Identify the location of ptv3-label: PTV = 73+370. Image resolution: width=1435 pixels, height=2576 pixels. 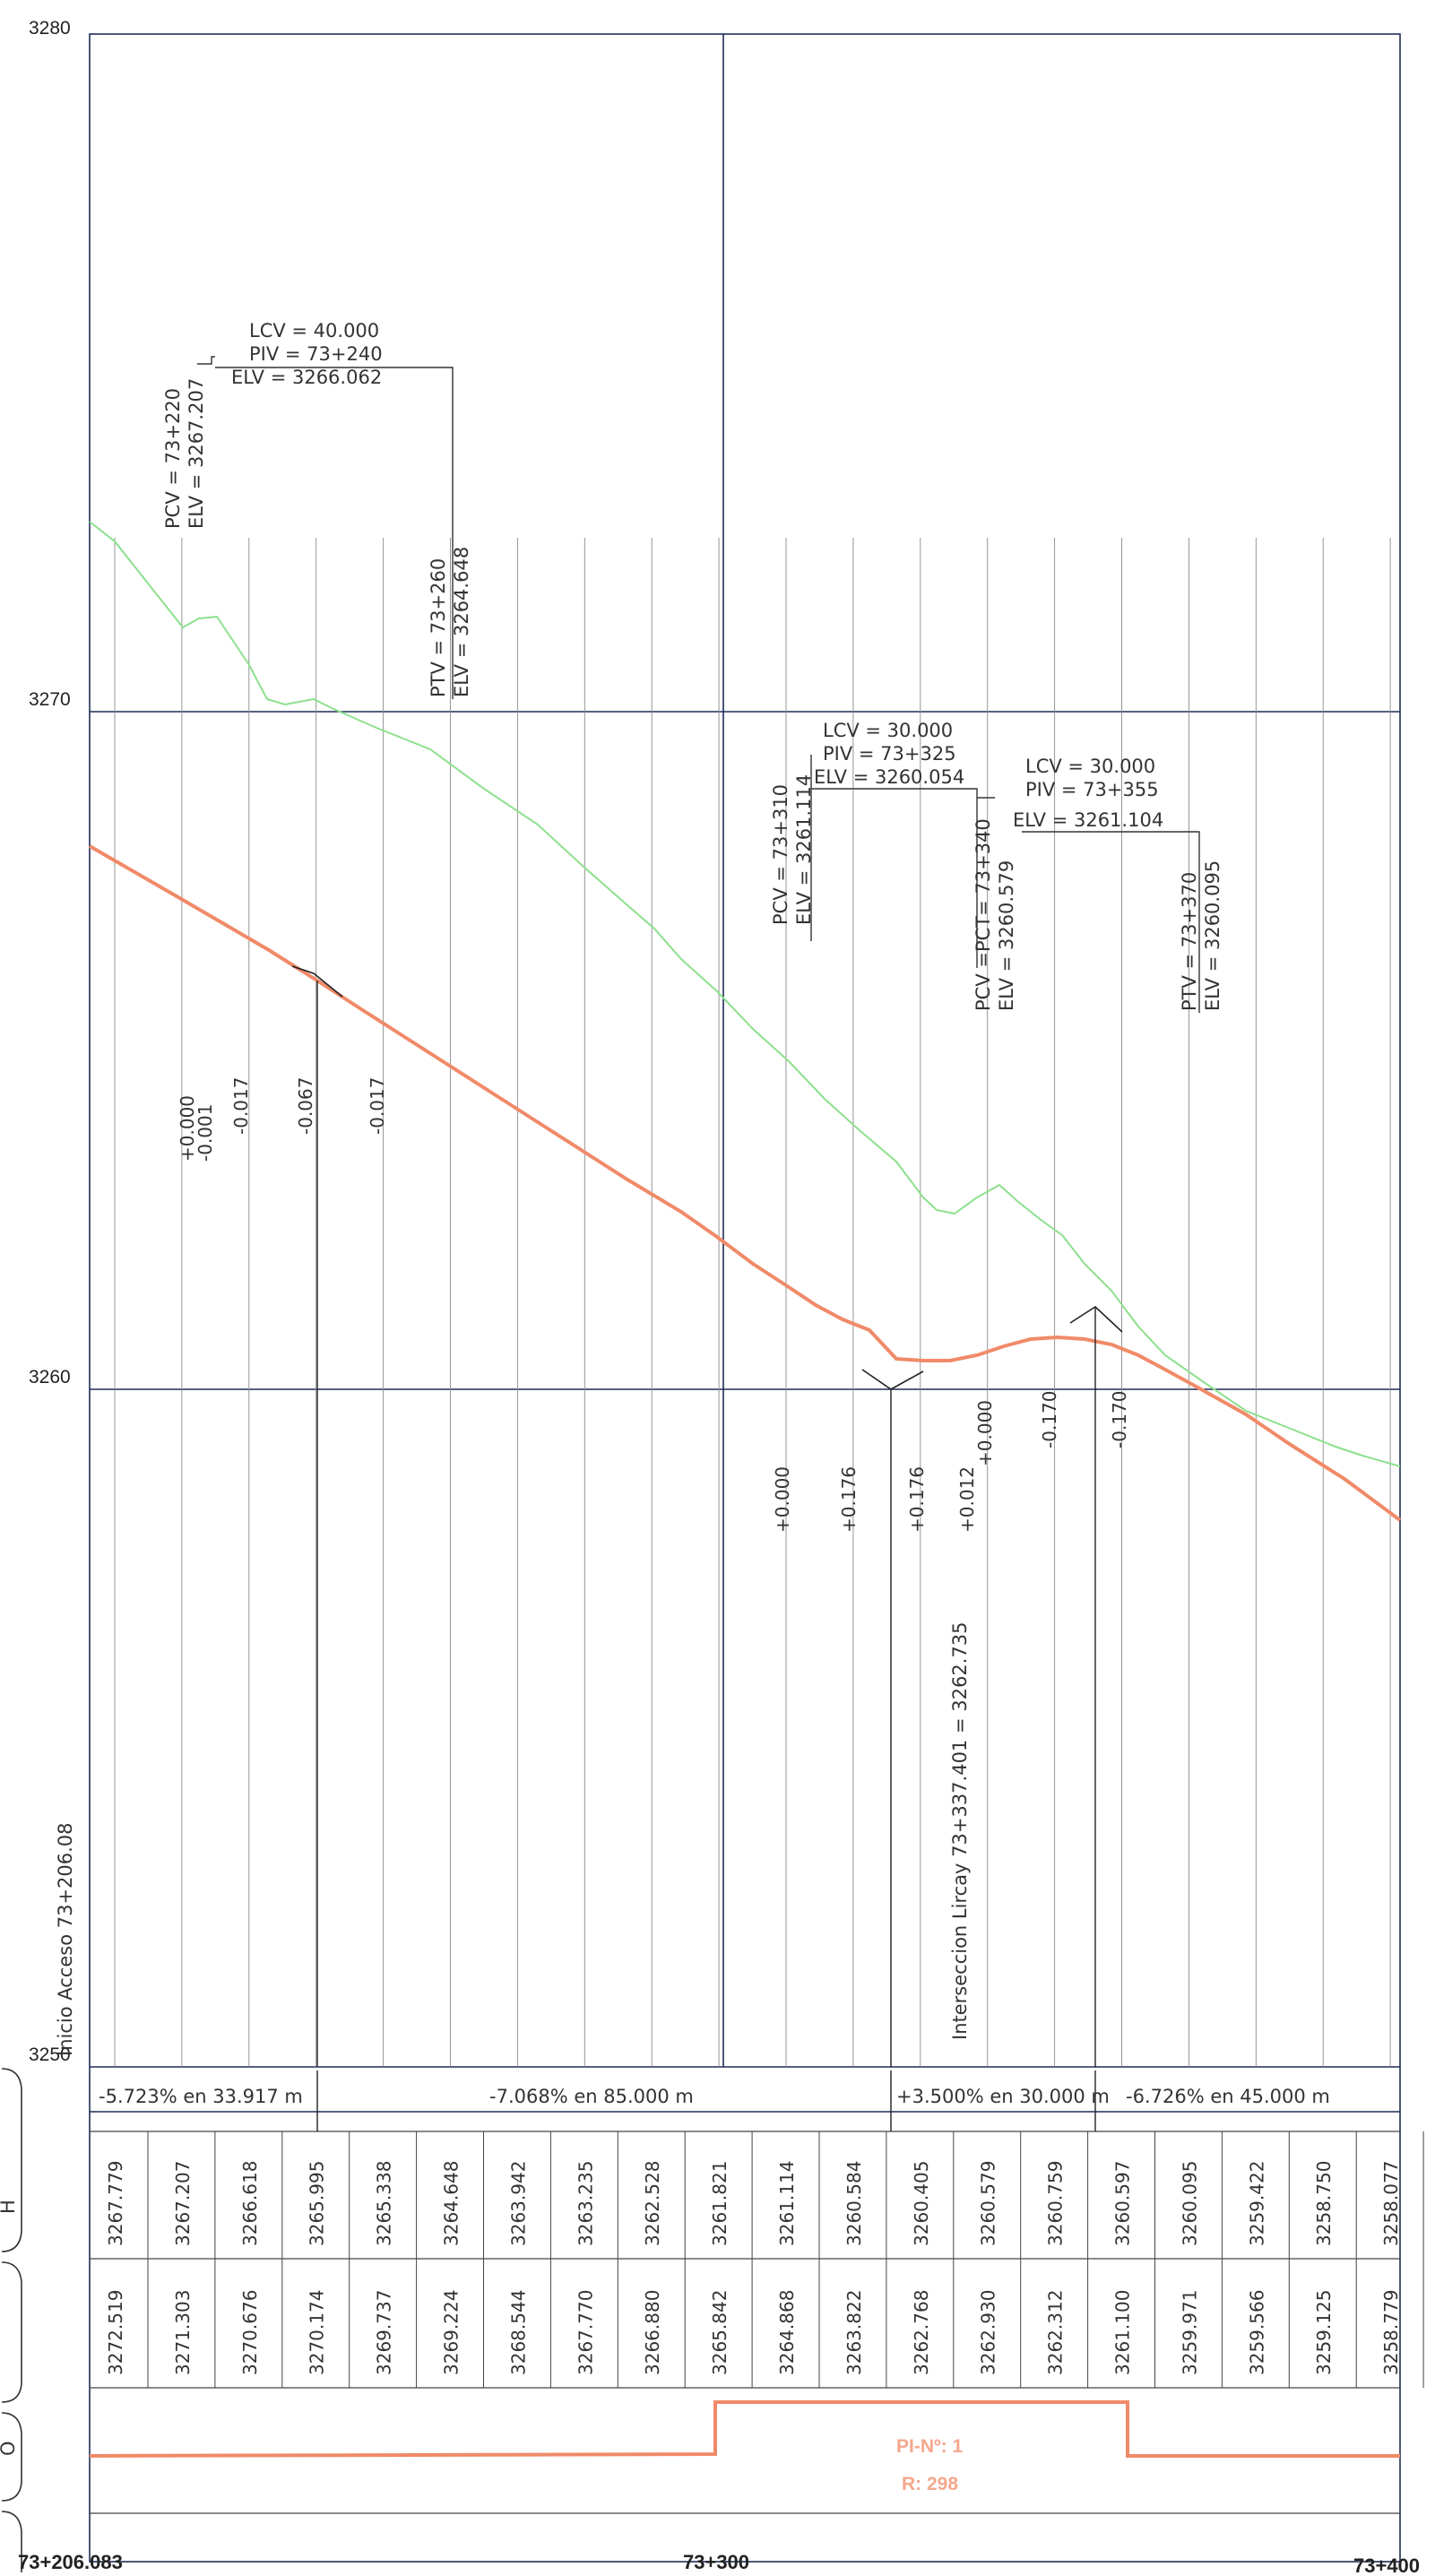
(1189, 941).